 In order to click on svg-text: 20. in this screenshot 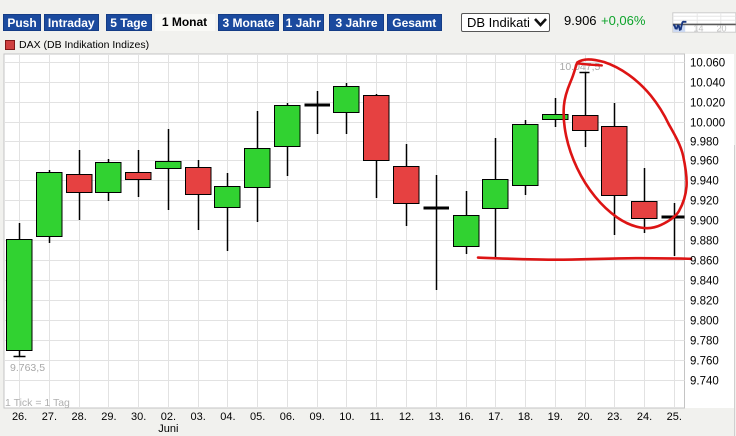, I will do `click(584, 417)`.